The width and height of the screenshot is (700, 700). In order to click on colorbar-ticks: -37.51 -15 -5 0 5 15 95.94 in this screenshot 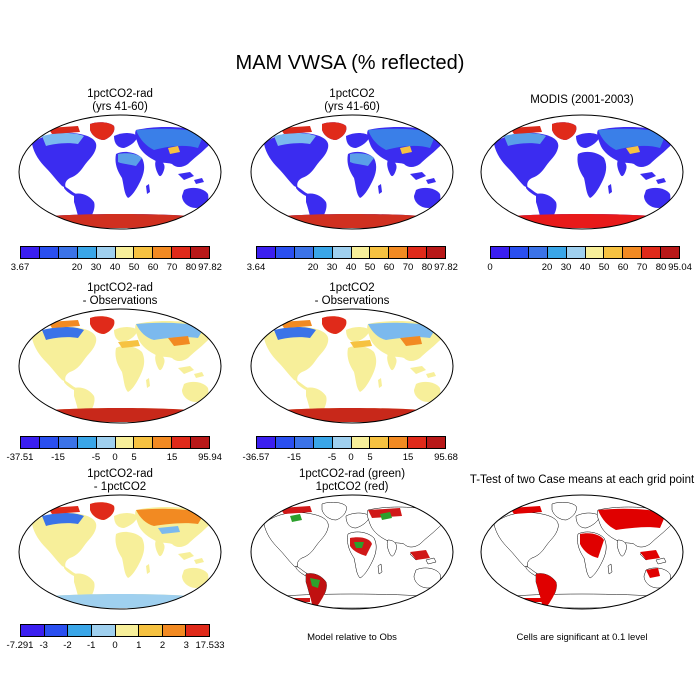, I will do `click(114, 459)`.